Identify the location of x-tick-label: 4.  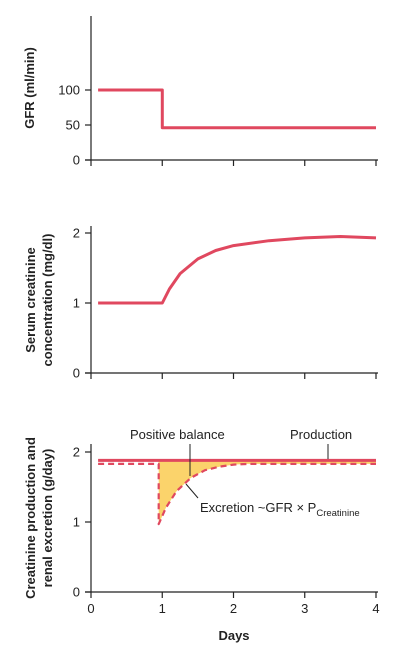
(375, 608).